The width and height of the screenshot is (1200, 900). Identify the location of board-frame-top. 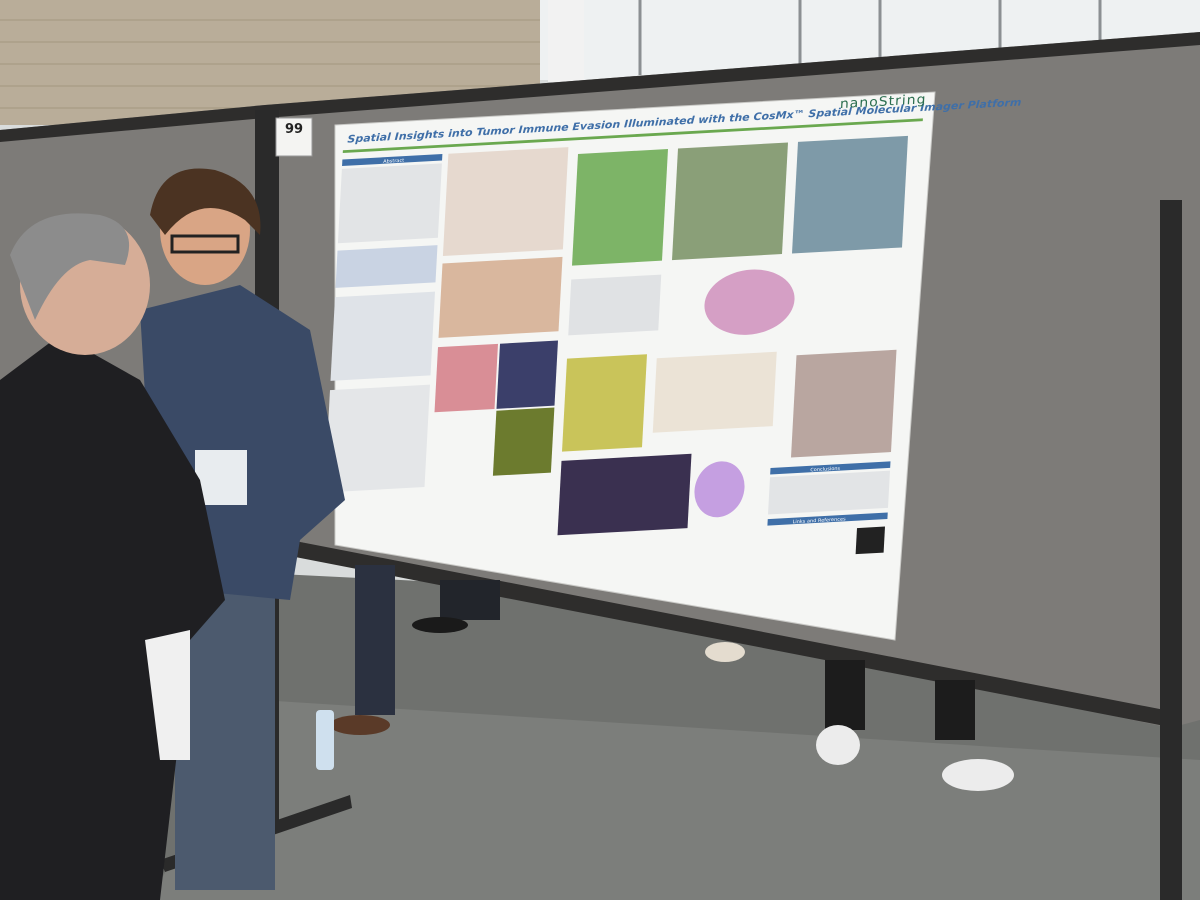
(600, 87).